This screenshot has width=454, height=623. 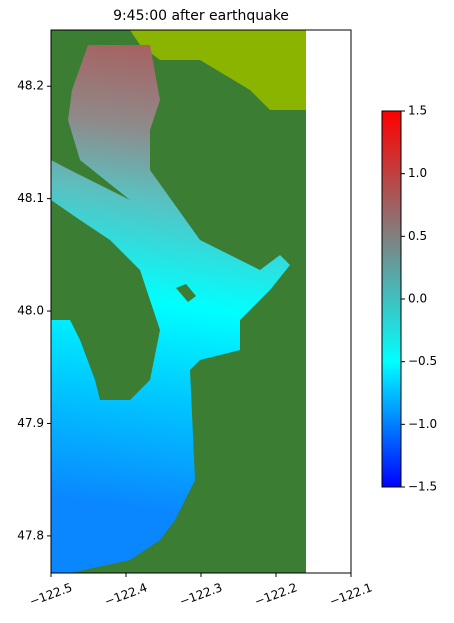 I want to click on x-tick-label: −122.1, so click(x=351, y=594).